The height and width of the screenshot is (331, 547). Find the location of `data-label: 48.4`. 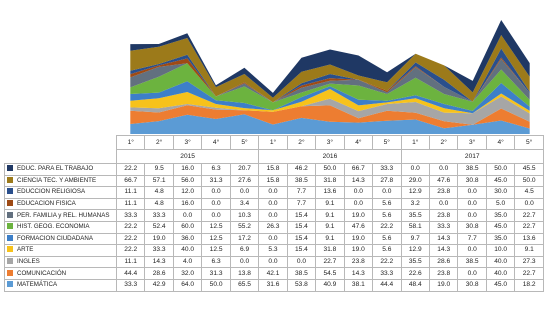

data-label: 48.4 is located at coordinates (415, 285).